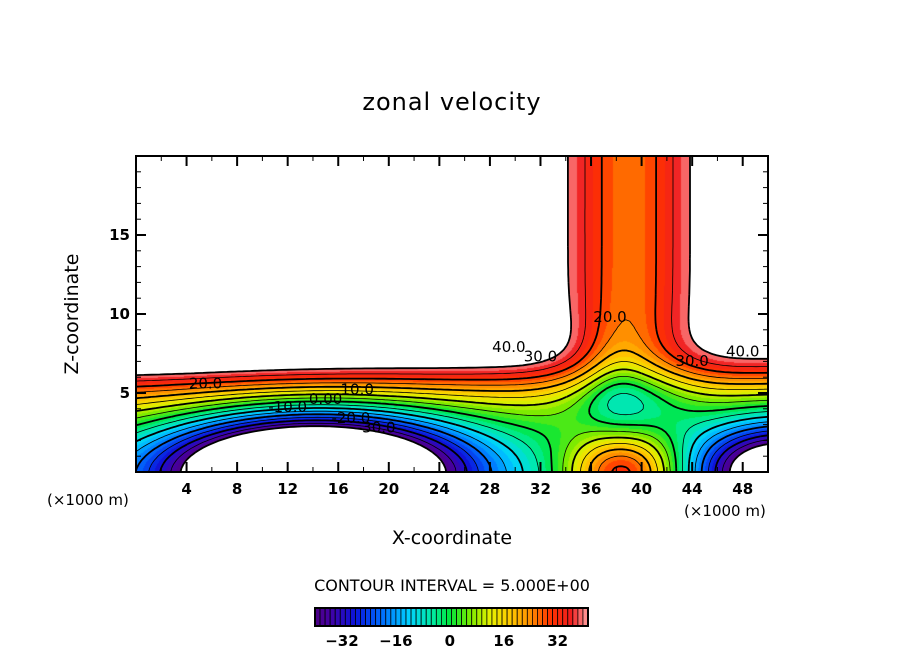 The height and width of the screenshot is (654, 904). Describe the element at coordinates (119, 314) in the screenshot. I see `y-tick-label: 10` at that location.